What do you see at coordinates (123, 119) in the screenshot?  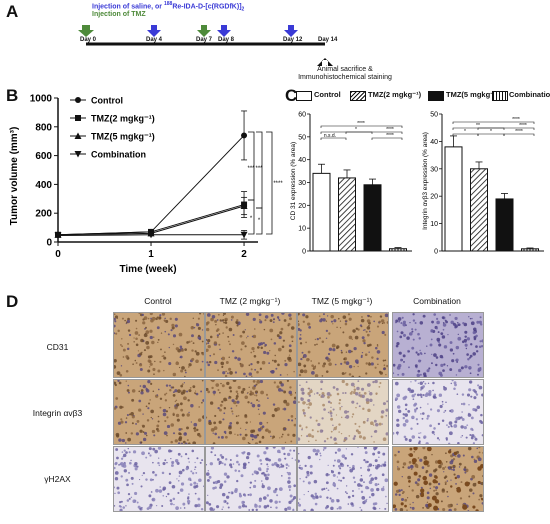 I see `legend-label: TMZ(2 mgkg⁻¹)` at bounding box center [123, 119].